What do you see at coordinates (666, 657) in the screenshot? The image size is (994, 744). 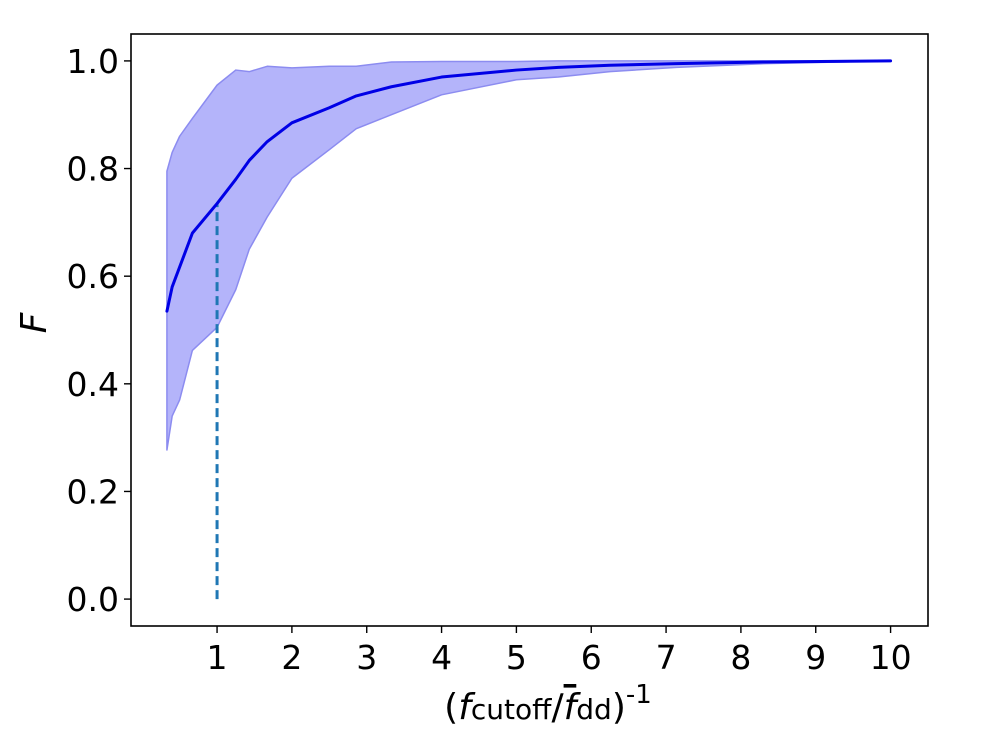 I see `x-tick-label: 7` at bounding box center [666, 657].